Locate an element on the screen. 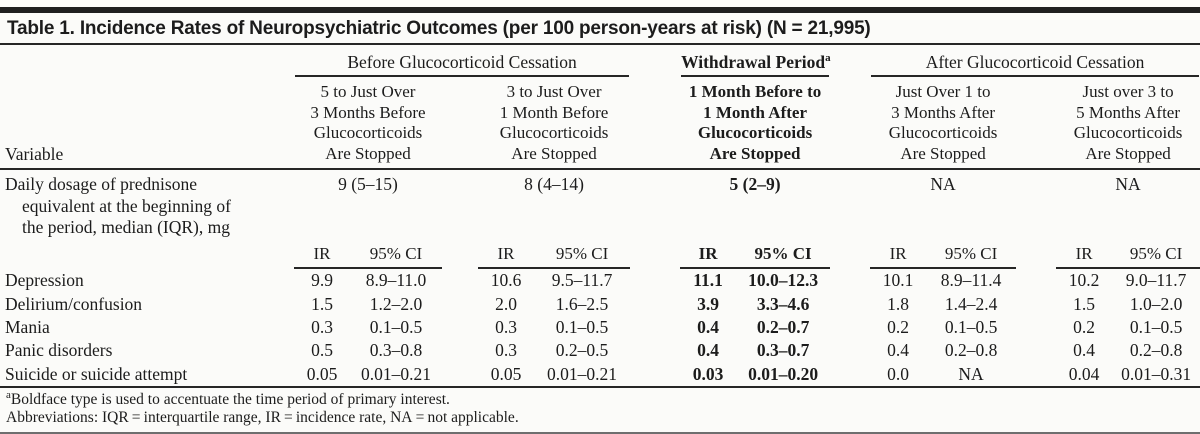  cell-ci: 0.2–0.5 is located at coordinates (582, 350).